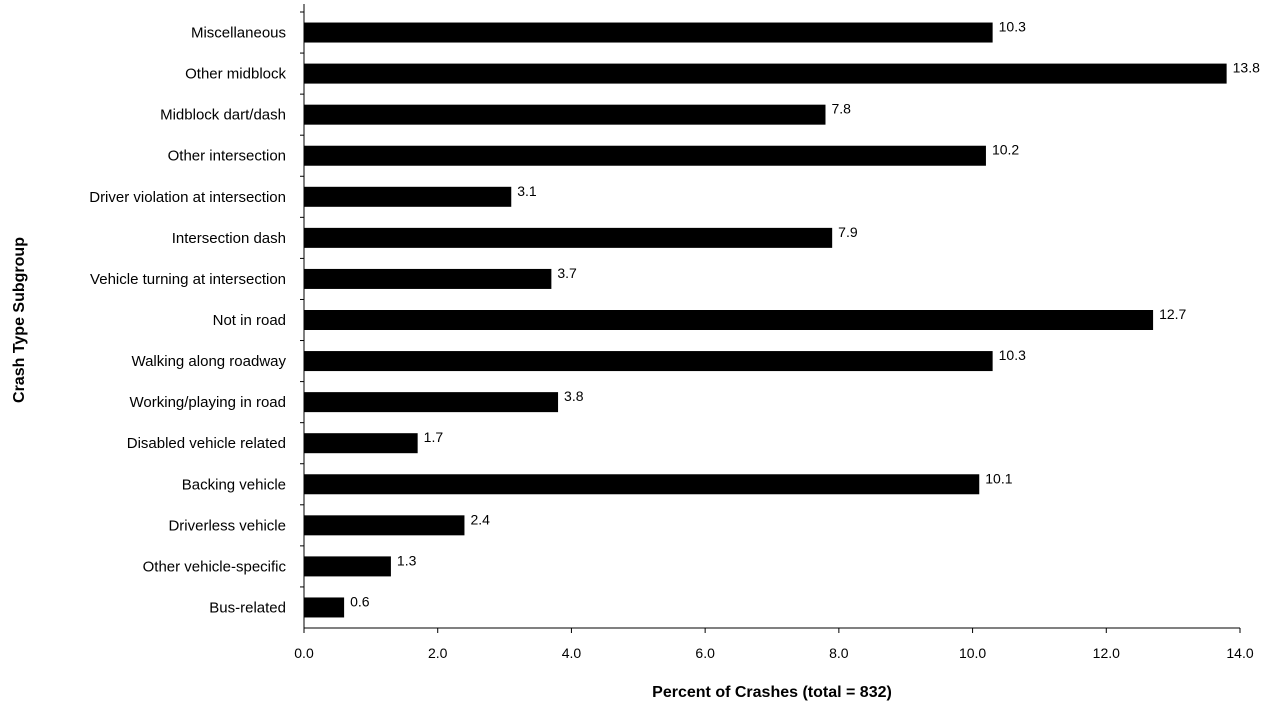  Describe the element at coordinates (527, 191) in the screenshot. I see `data-label: 3.1` at that location.